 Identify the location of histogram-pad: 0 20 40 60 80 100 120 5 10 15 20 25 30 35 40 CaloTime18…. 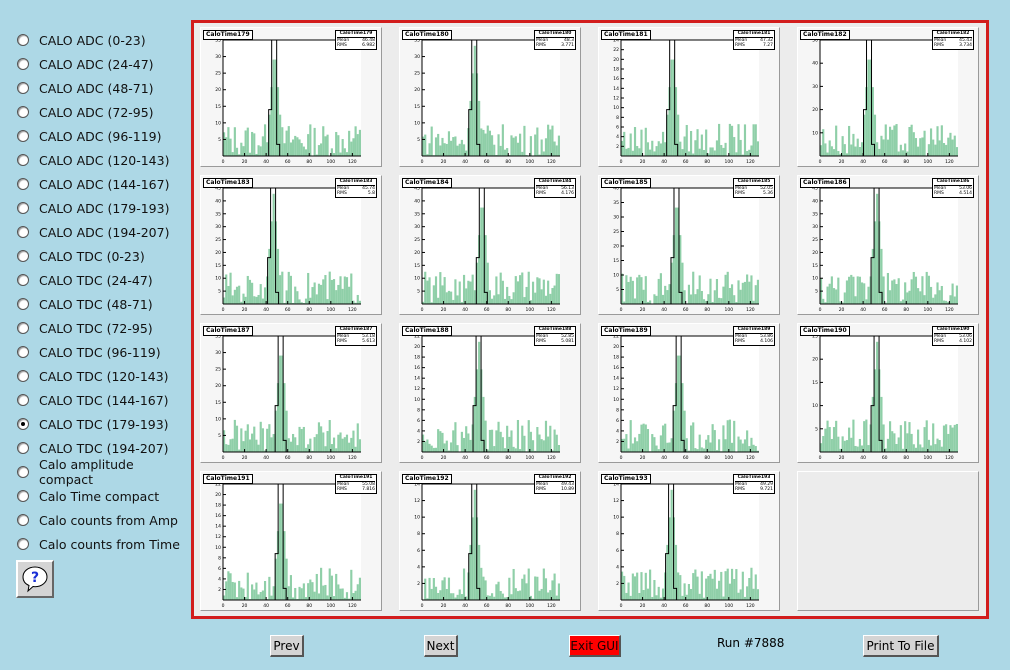
(689, 245).